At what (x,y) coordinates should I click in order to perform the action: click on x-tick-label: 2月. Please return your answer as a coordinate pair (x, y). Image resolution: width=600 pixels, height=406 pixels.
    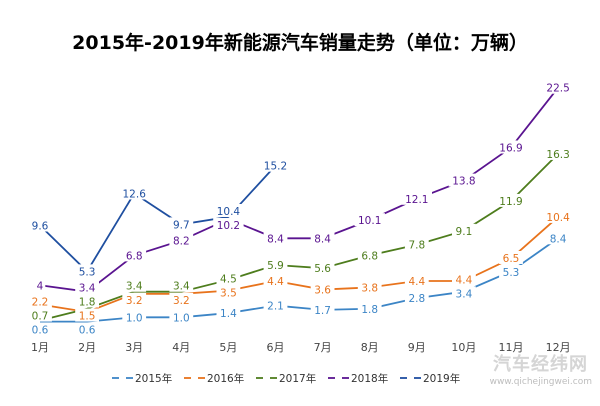
    Looking at the image, I should click on (87, 347).